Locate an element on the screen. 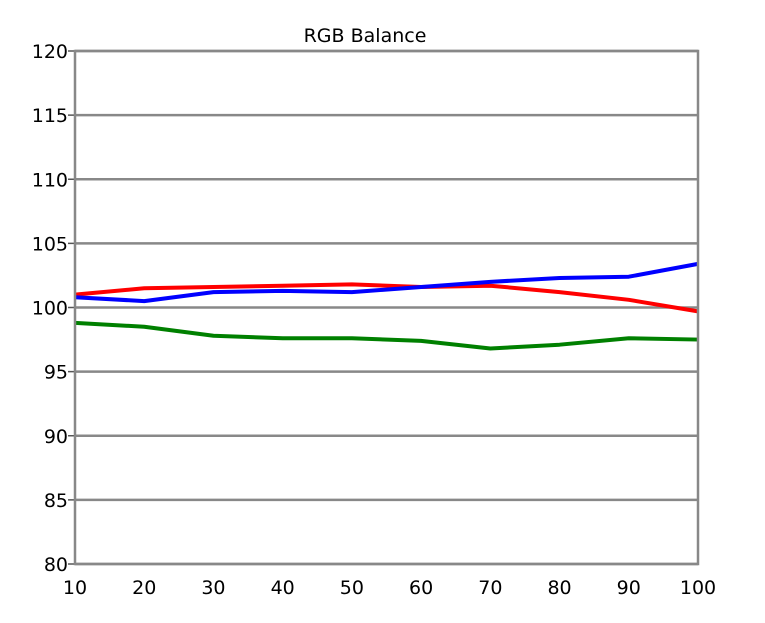  x-tick-label: 70 is located at coordinates (490, 588).